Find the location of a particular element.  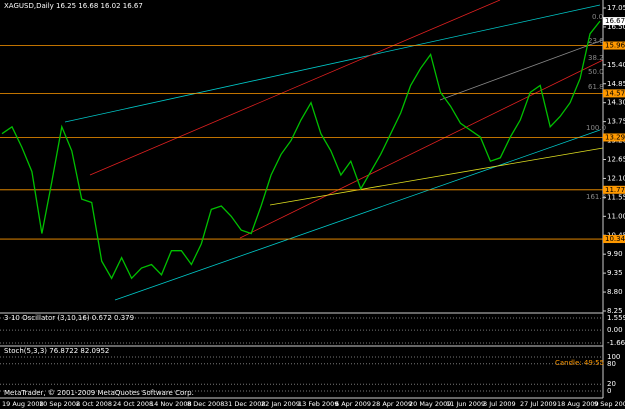

fib-label: 61.8 is located at coordinates (596, 87).